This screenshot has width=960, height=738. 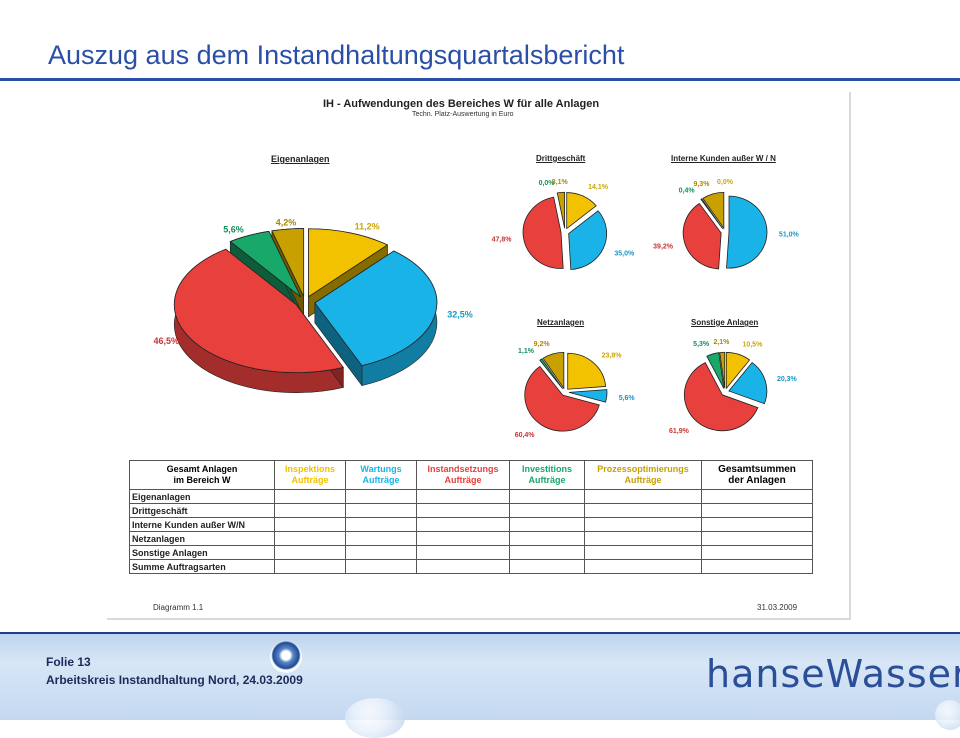 What do you see at coordinates (463, 475) in the screenshot?
I see `table-header-cell: Instandsetzungs Aufträge` at bounding box center [463, 475].